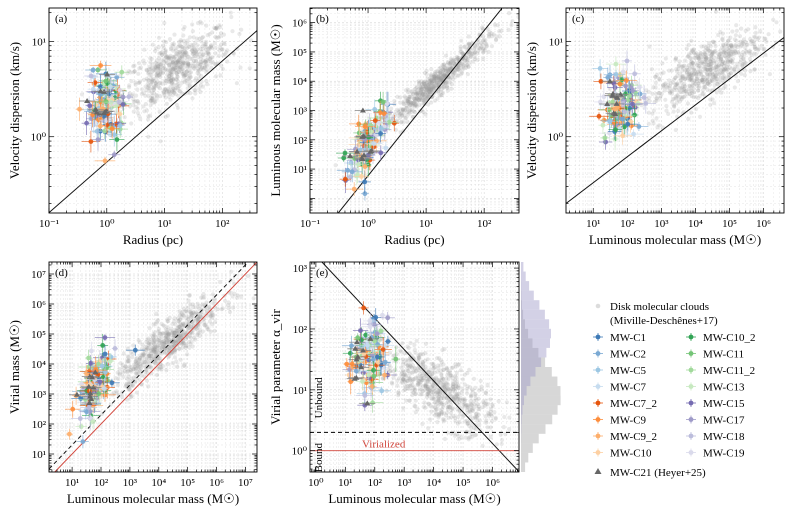  What do you see at coordinates (104, 113) in the screenshot?
I see `mw-clusters` at bounding box center [104, 113].